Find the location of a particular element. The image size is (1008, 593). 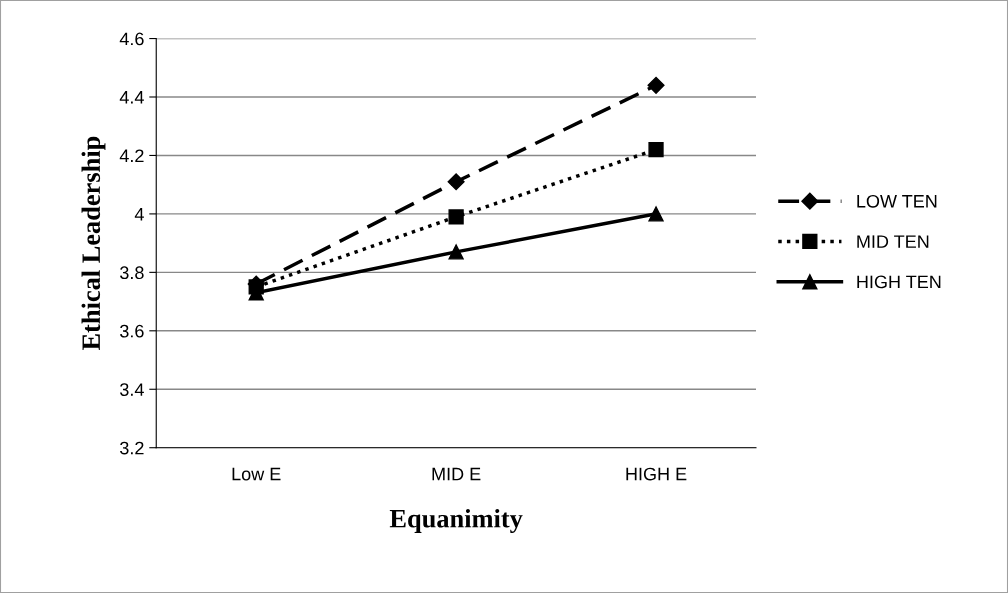

y-tick-label: 3.2 is located at coordinates (132, 448).